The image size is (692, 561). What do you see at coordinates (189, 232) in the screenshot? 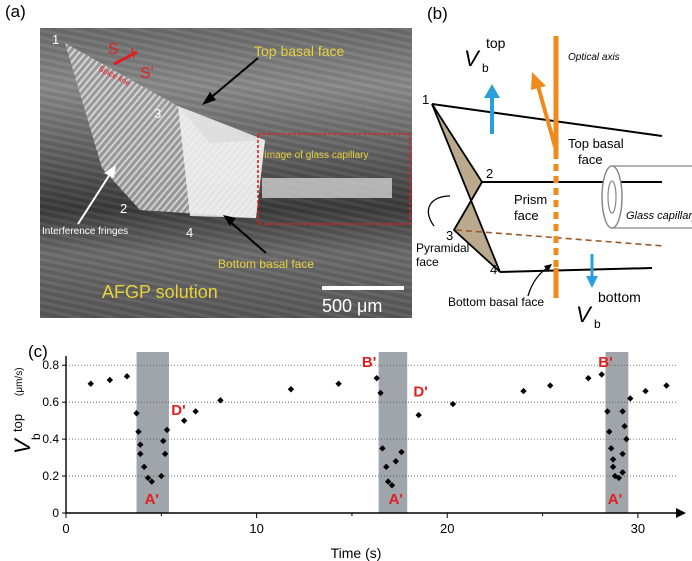
I see `corner-4-label: 4` at bounding box center [189, 232].